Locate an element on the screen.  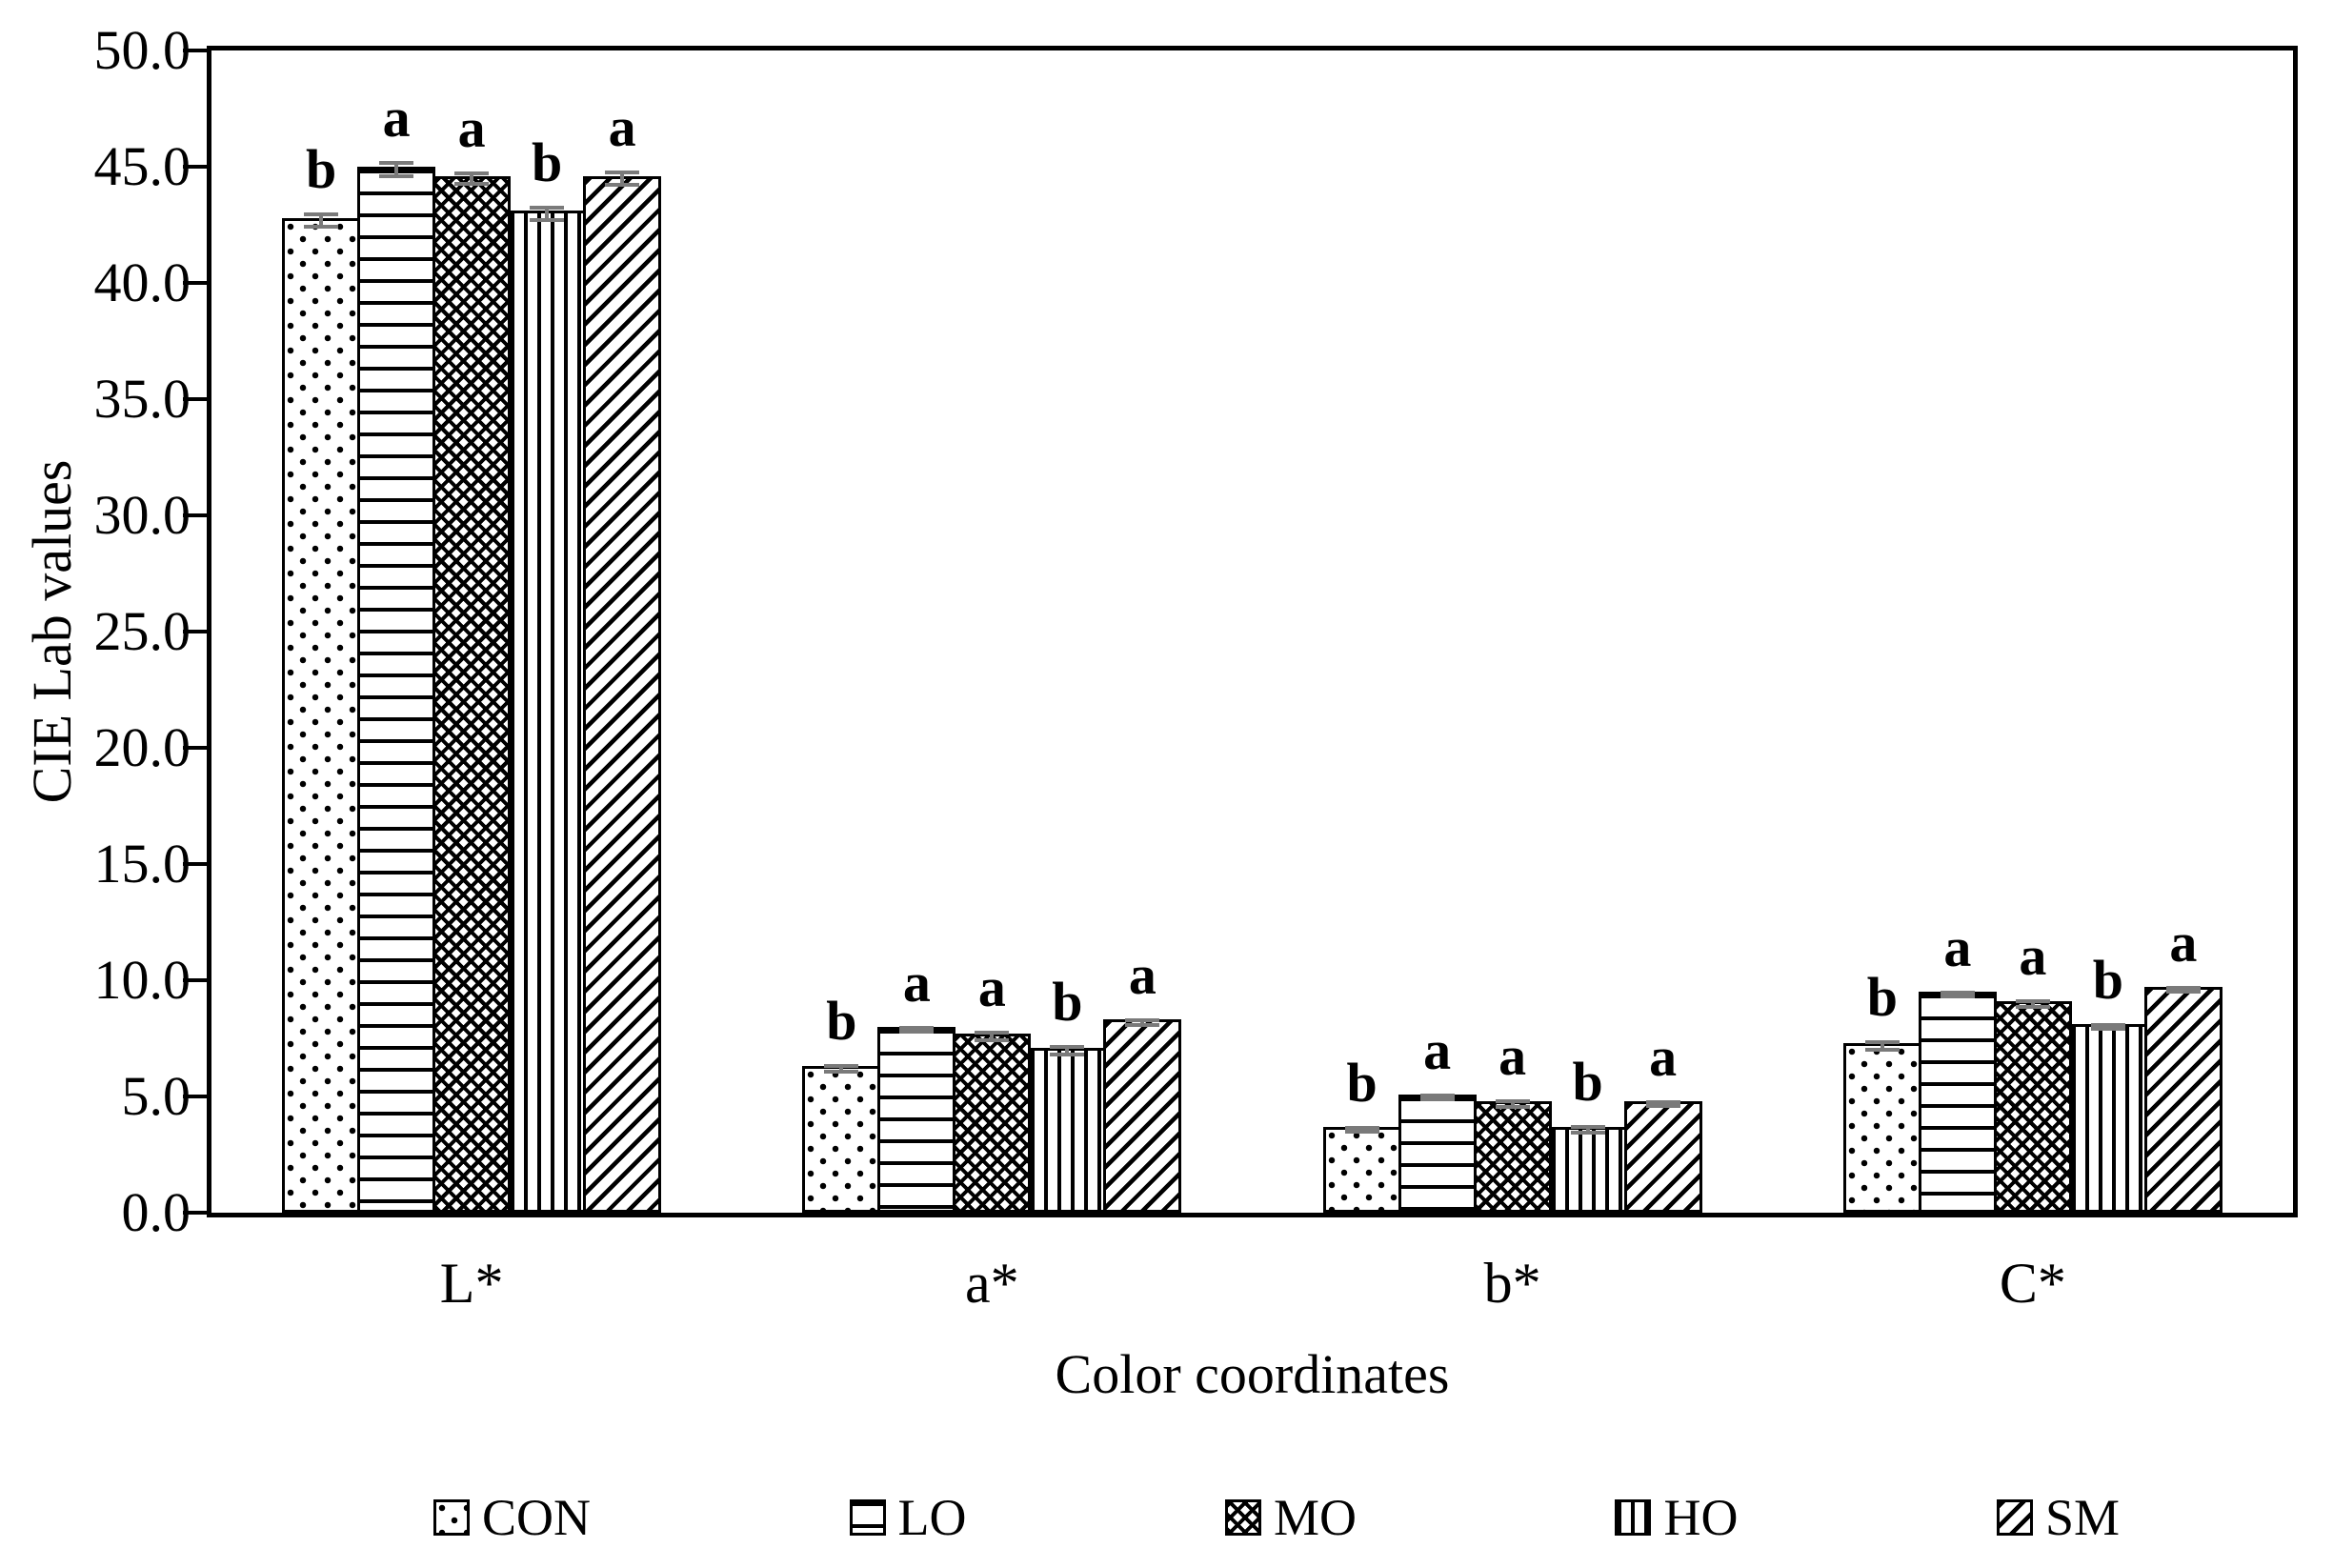
bar-MO-b: a is located at coordinates (1512, 1121).